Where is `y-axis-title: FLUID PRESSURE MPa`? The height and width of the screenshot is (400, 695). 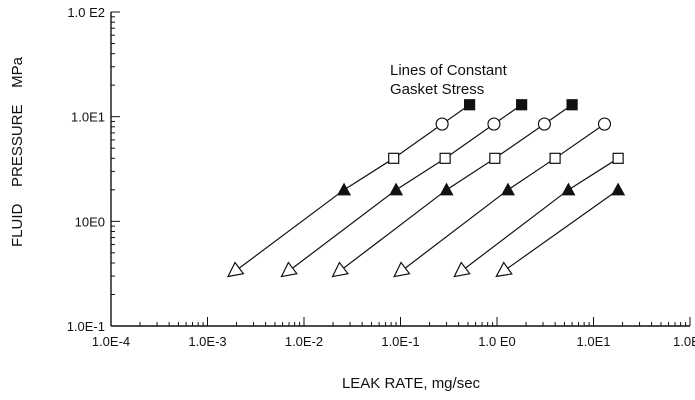
y-axis-title: FLUID PRESSURE MPa is located at coordinates (17, 151).